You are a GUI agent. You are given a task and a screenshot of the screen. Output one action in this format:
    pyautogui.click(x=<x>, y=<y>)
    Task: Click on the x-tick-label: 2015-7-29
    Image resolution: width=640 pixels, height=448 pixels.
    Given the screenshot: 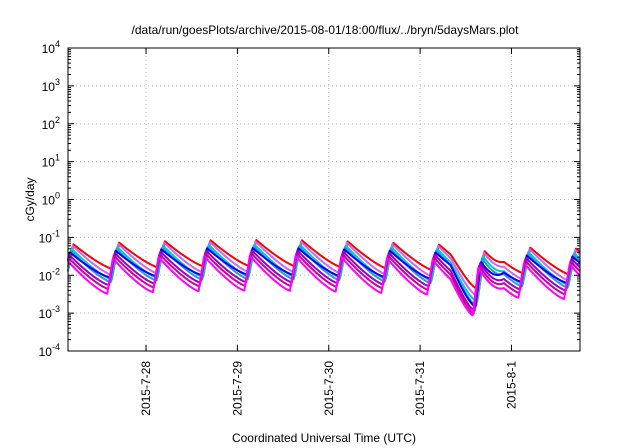 What is the action you would take?
    pyautogui.click(x=237, y=388)
    